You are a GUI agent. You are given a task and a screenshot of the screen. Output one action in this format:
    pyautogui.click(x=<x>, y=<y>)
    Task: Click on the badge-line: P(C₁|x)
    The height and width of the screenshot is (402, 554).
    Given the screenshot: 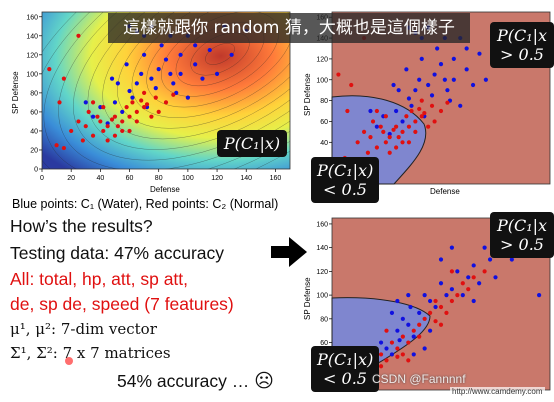 What is the action you would take?
    pyautogui.click(x=345, y=170)
    